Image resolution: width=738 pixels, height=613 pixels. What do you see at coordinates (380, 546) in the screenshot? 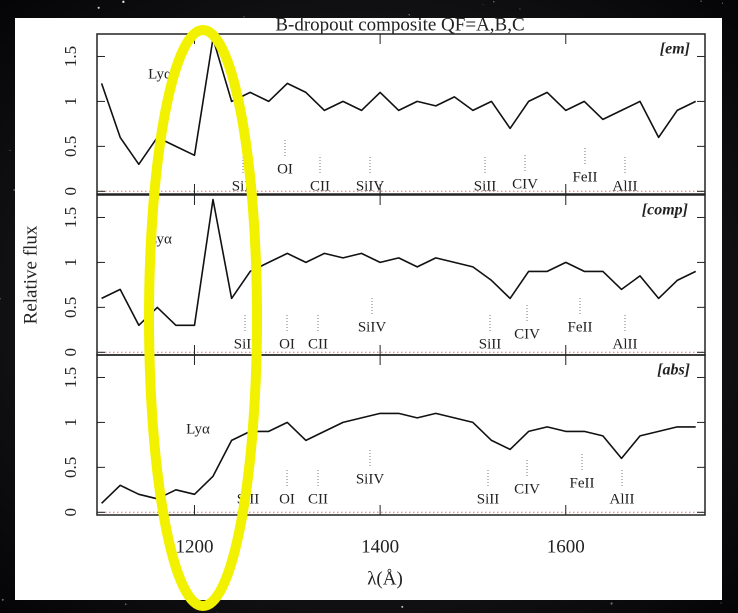
I see `x-tick-label: 1400` at bounding box center [380, 546].